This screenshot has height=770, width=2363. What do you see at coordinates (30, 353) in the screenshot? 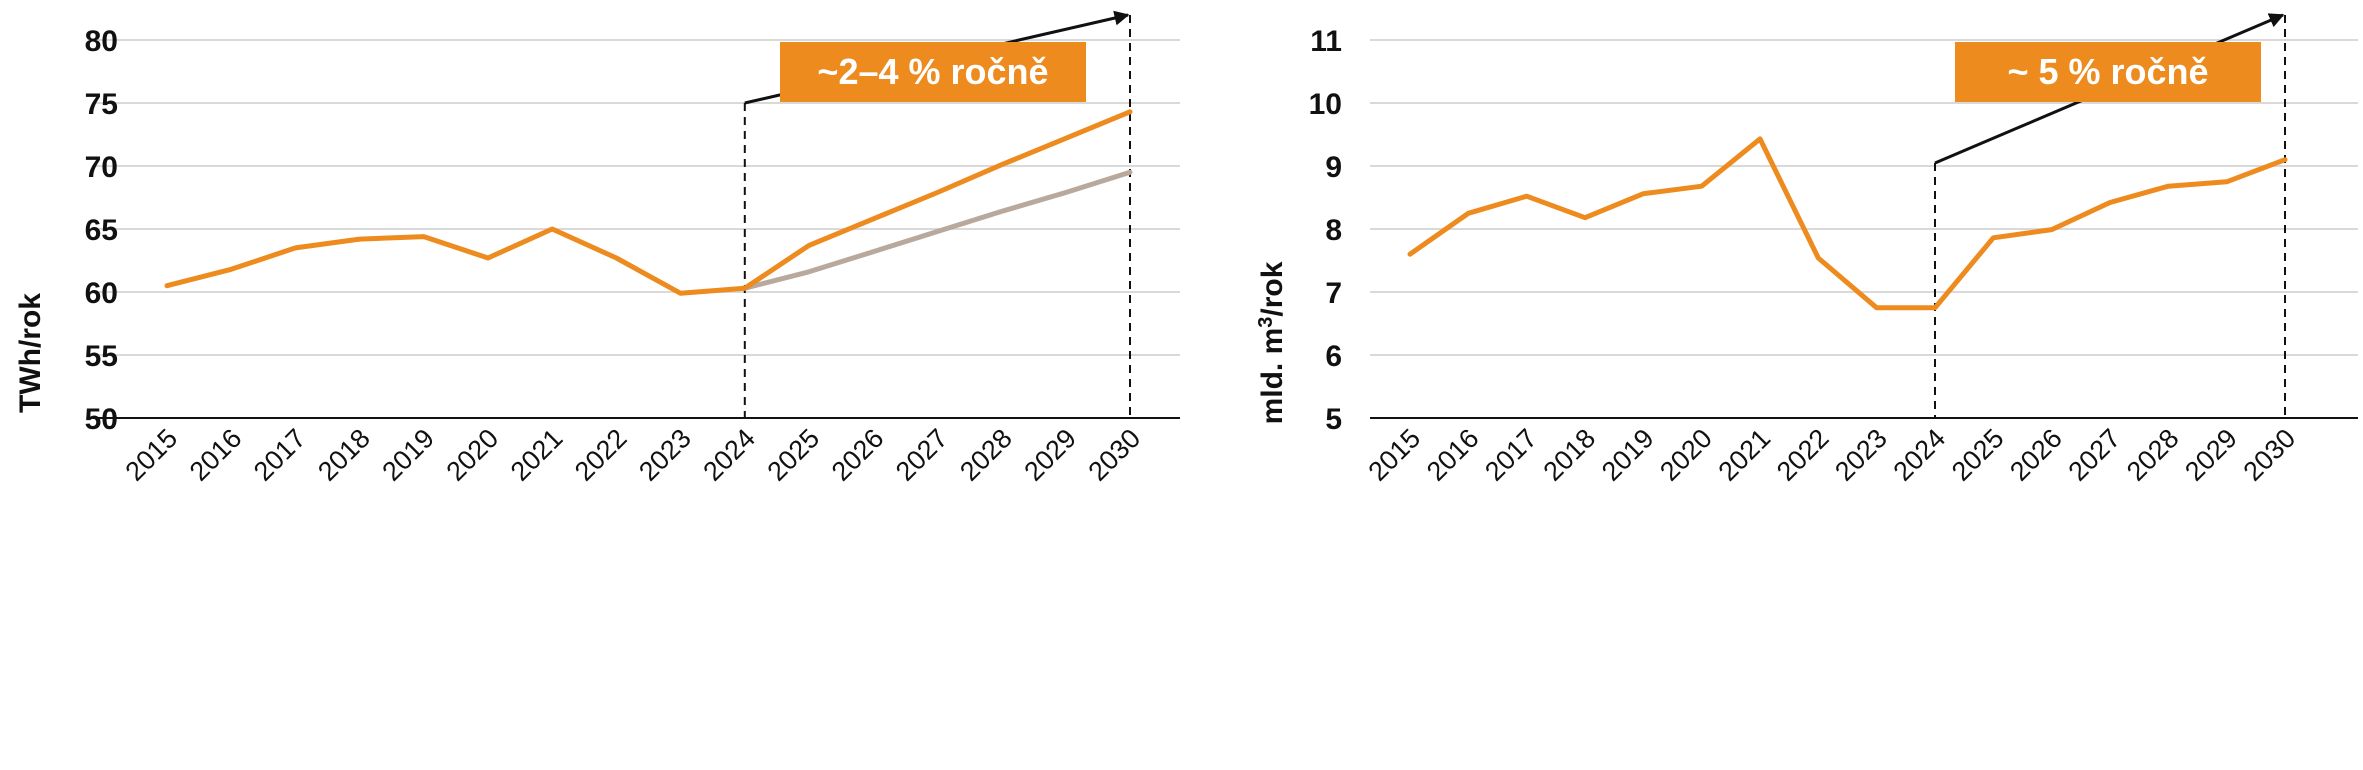
I see `y-axis-label: TWh/rok` at bounding box center [30, 353].